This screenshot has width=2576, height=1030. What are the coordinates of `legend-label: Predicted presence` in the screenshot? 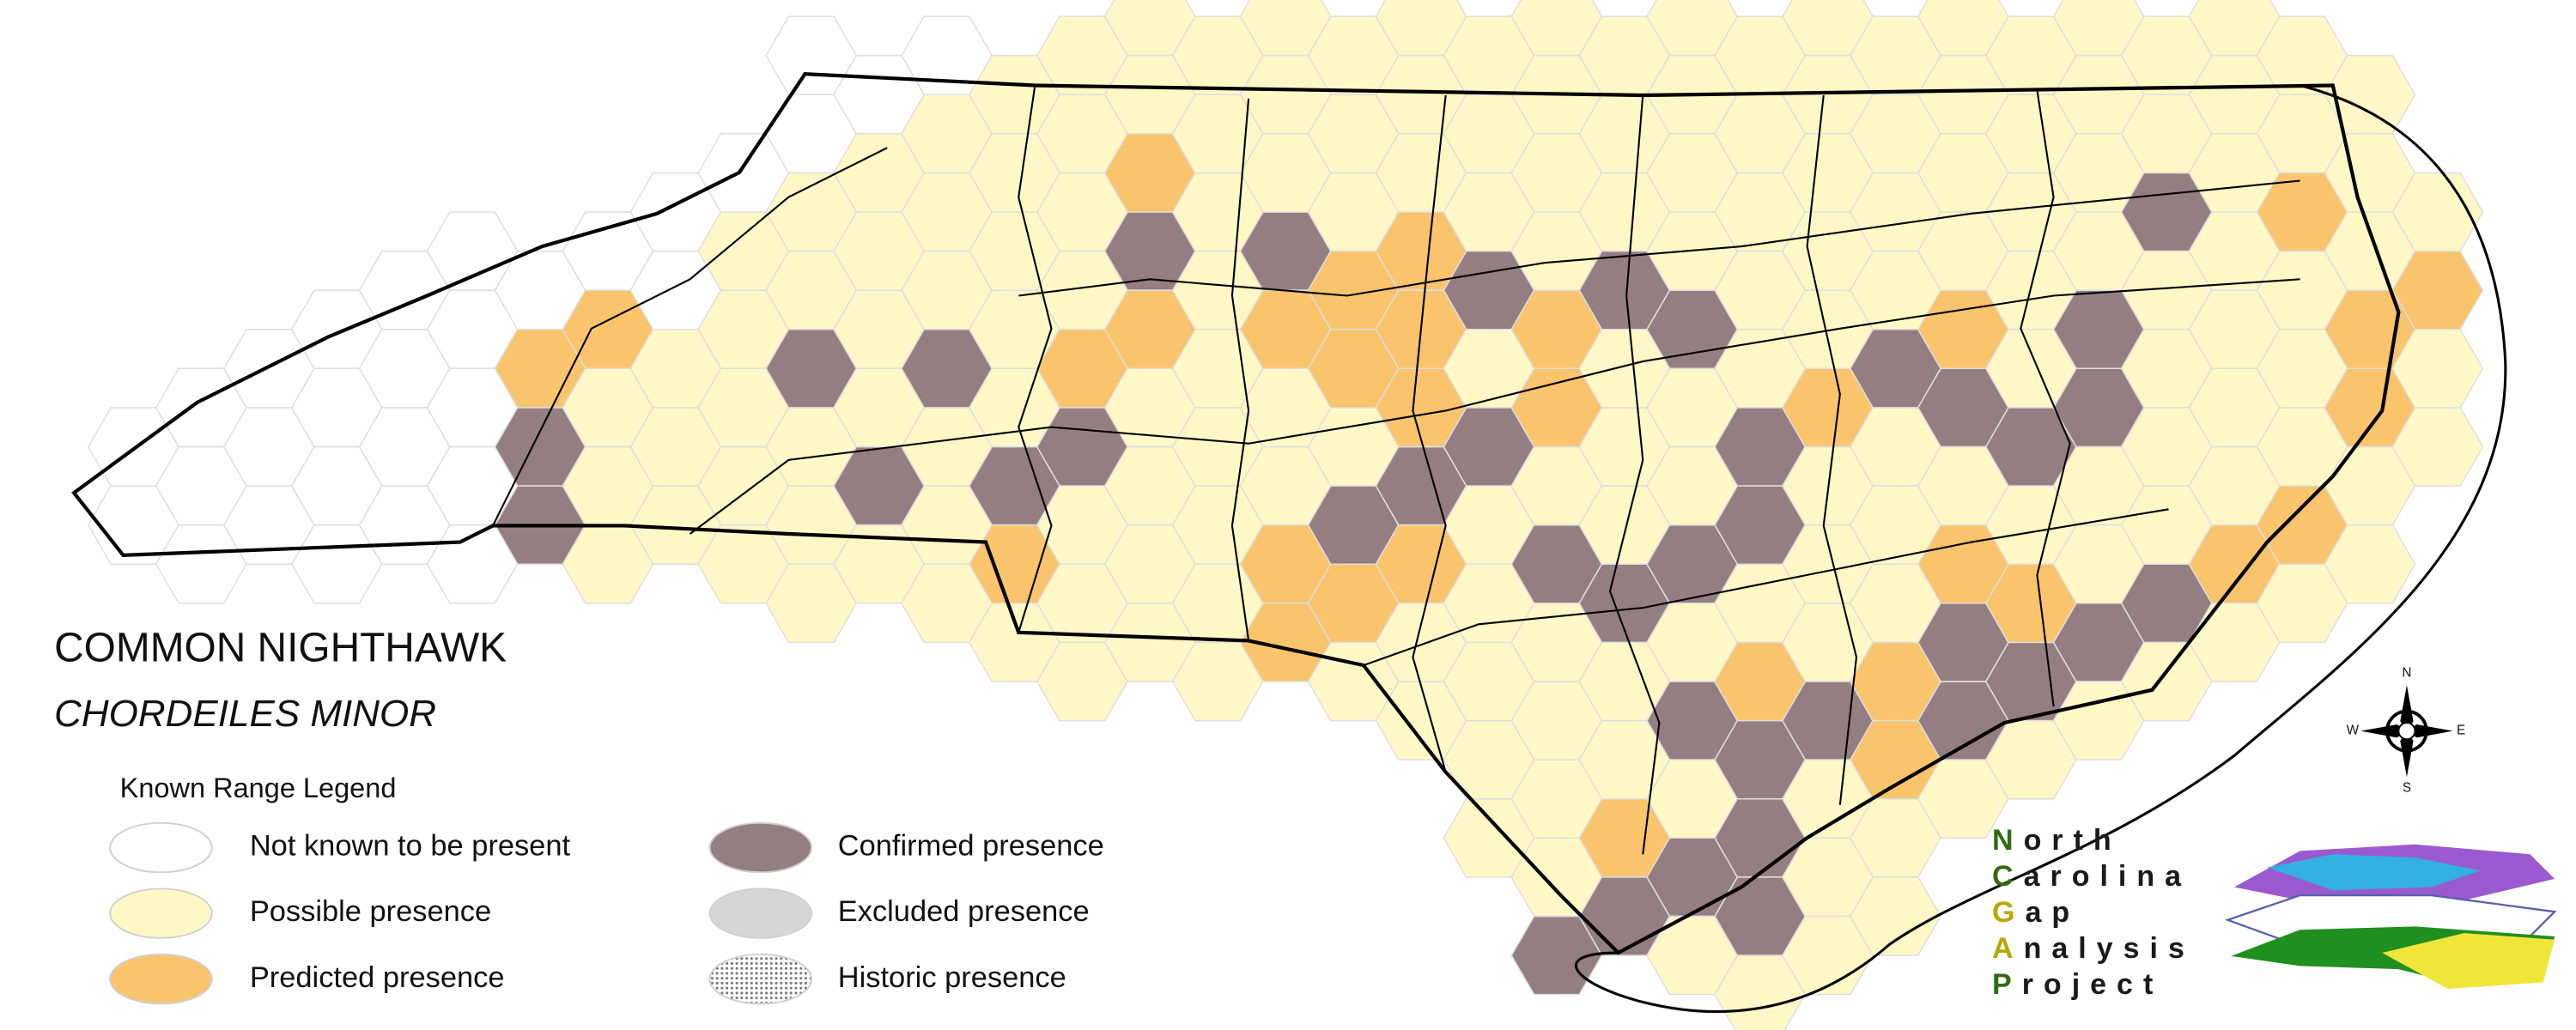 It's located at (377, 977).